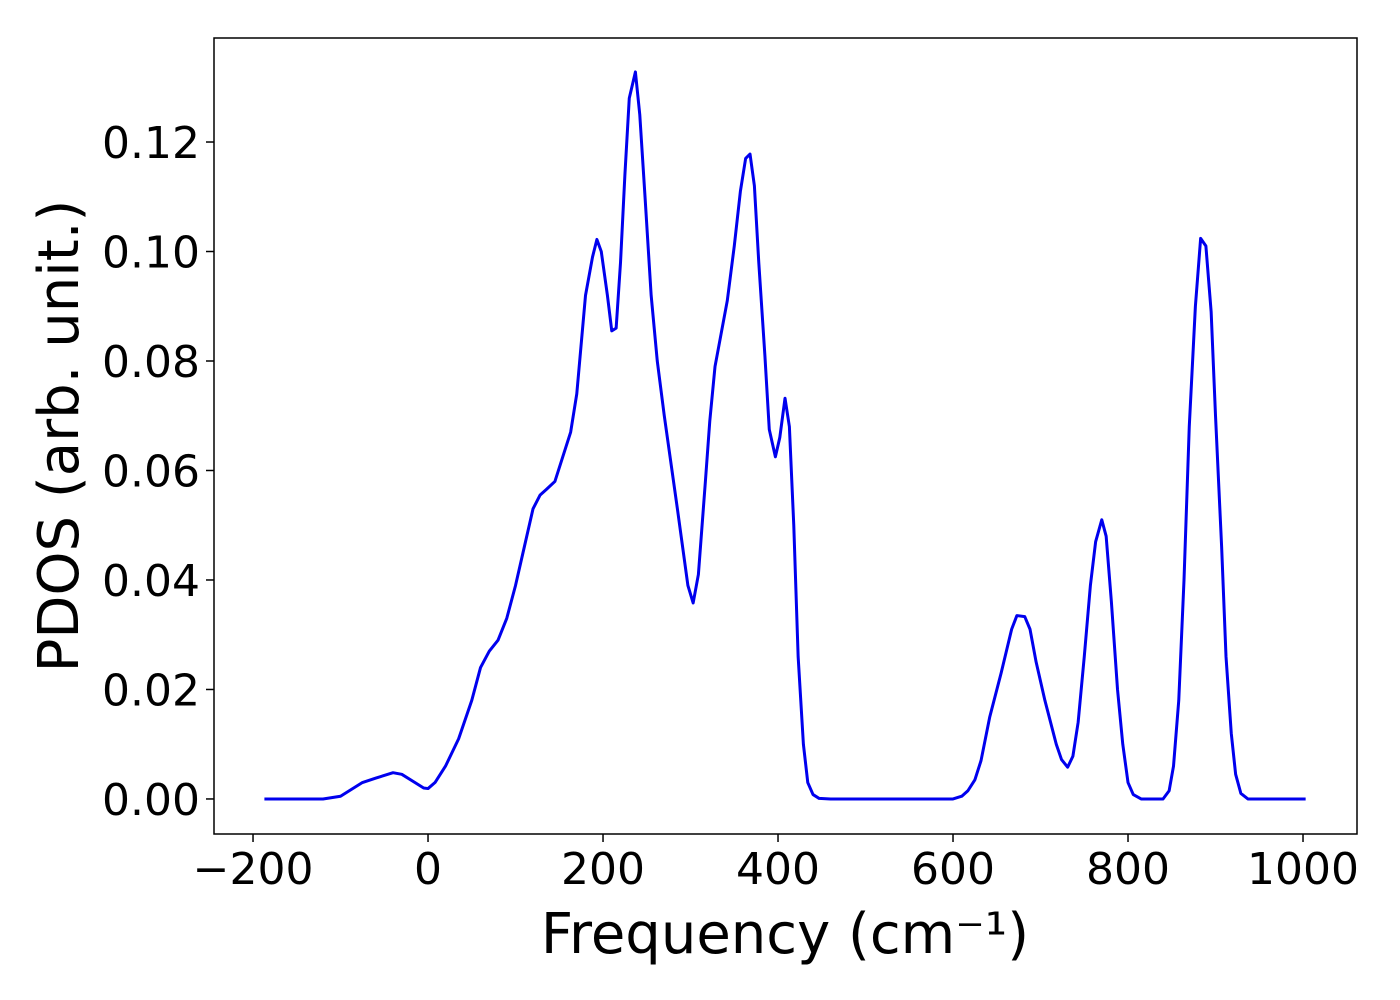 This screenshot has height=1000, width=1400. I want to click on y-tick-label: 0.08, so click(151, 362).